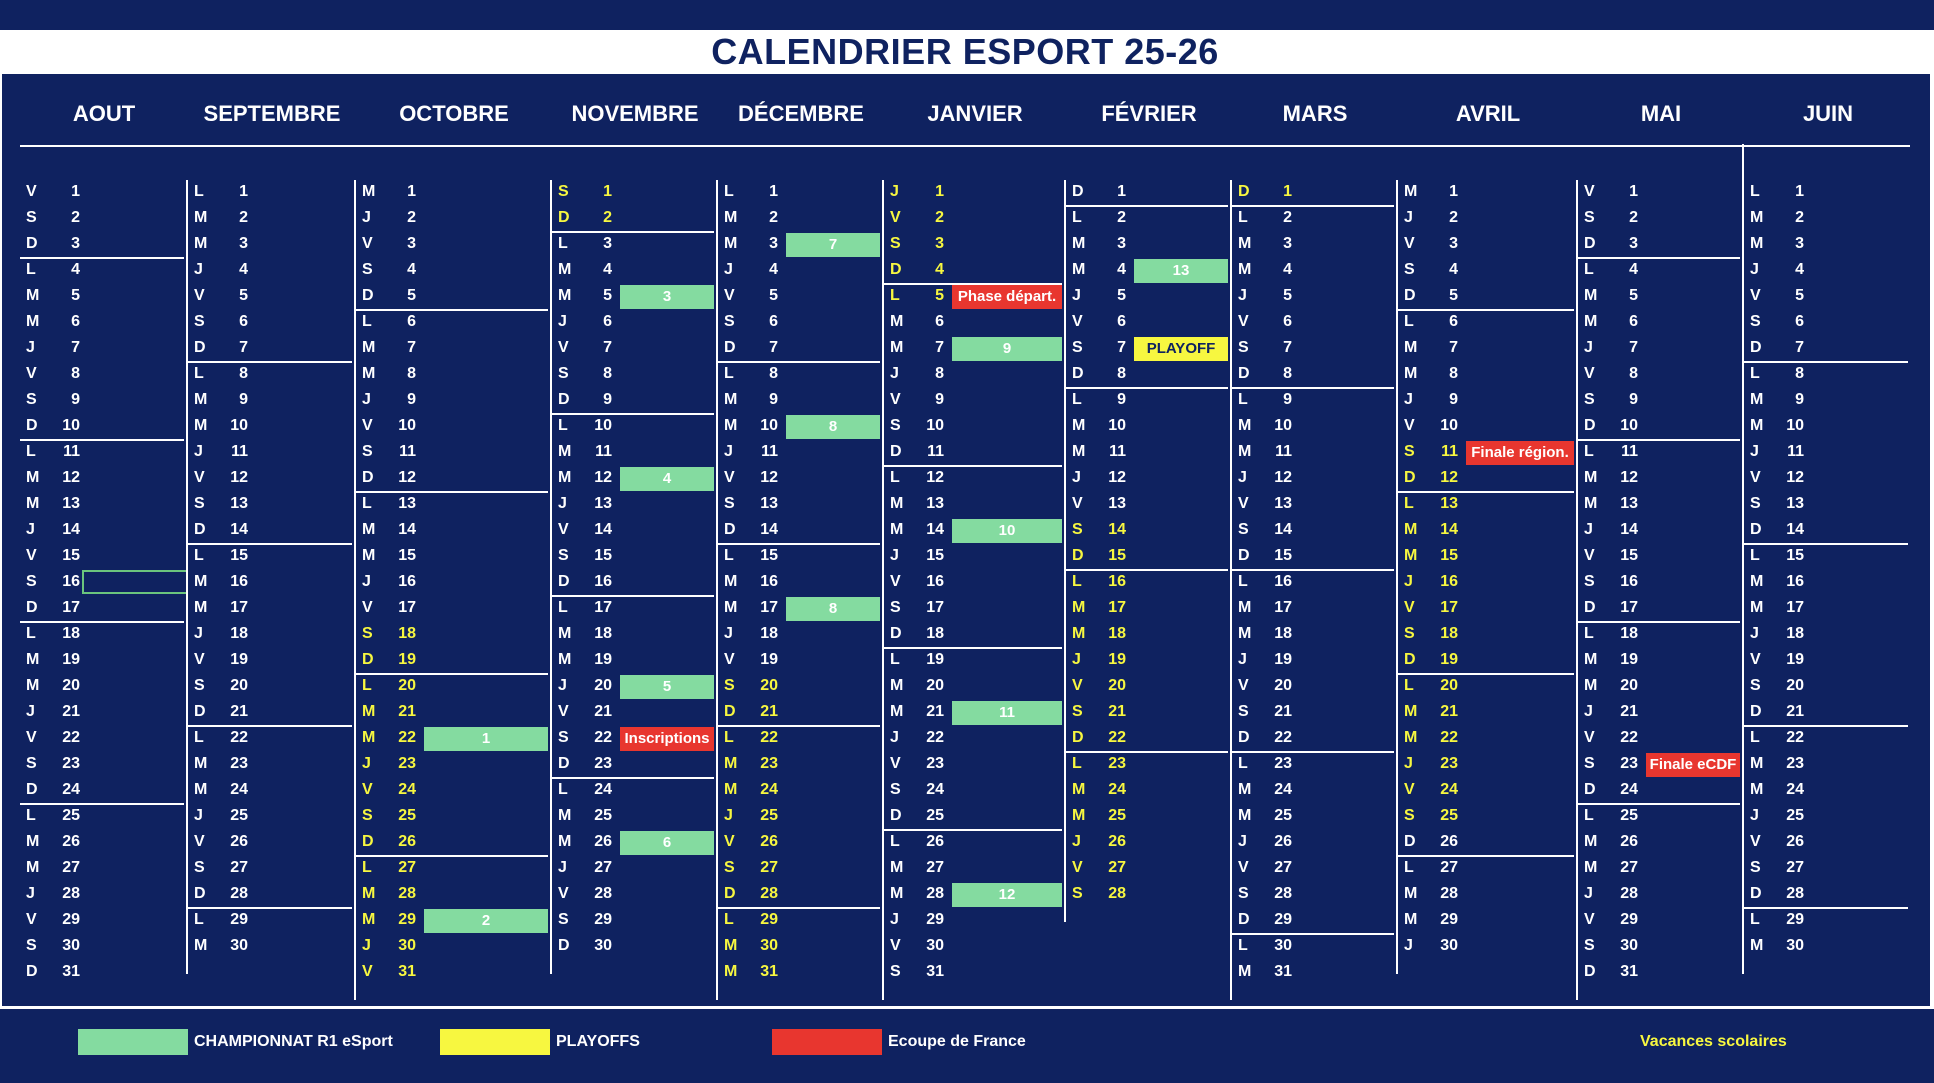  What do you see at coordinates (1828, 869) in the screenshot?
I see `day-cell: S 27` at bounding box center [1828, 869].